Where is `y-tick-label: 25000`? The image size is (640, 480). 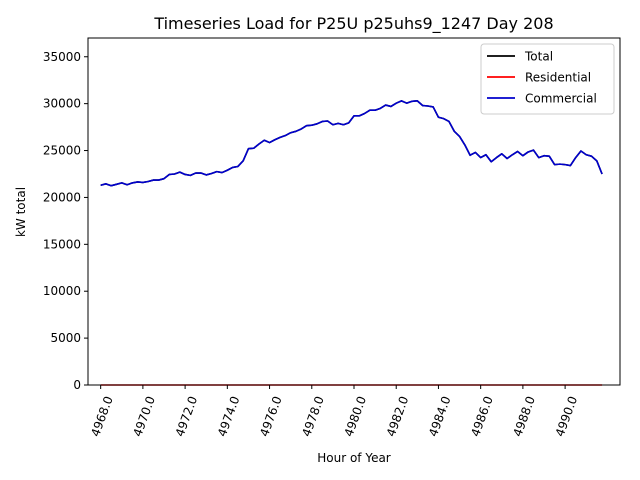
y-tick-label: 25000 is located at coordinates (62, 151).